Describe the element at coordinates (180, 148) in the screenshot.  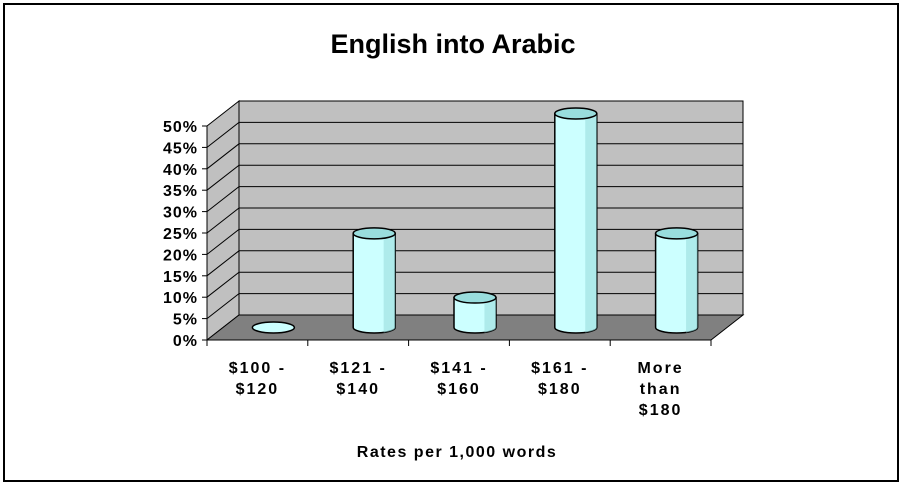
I see `y-tick-label: 45%` at that location.